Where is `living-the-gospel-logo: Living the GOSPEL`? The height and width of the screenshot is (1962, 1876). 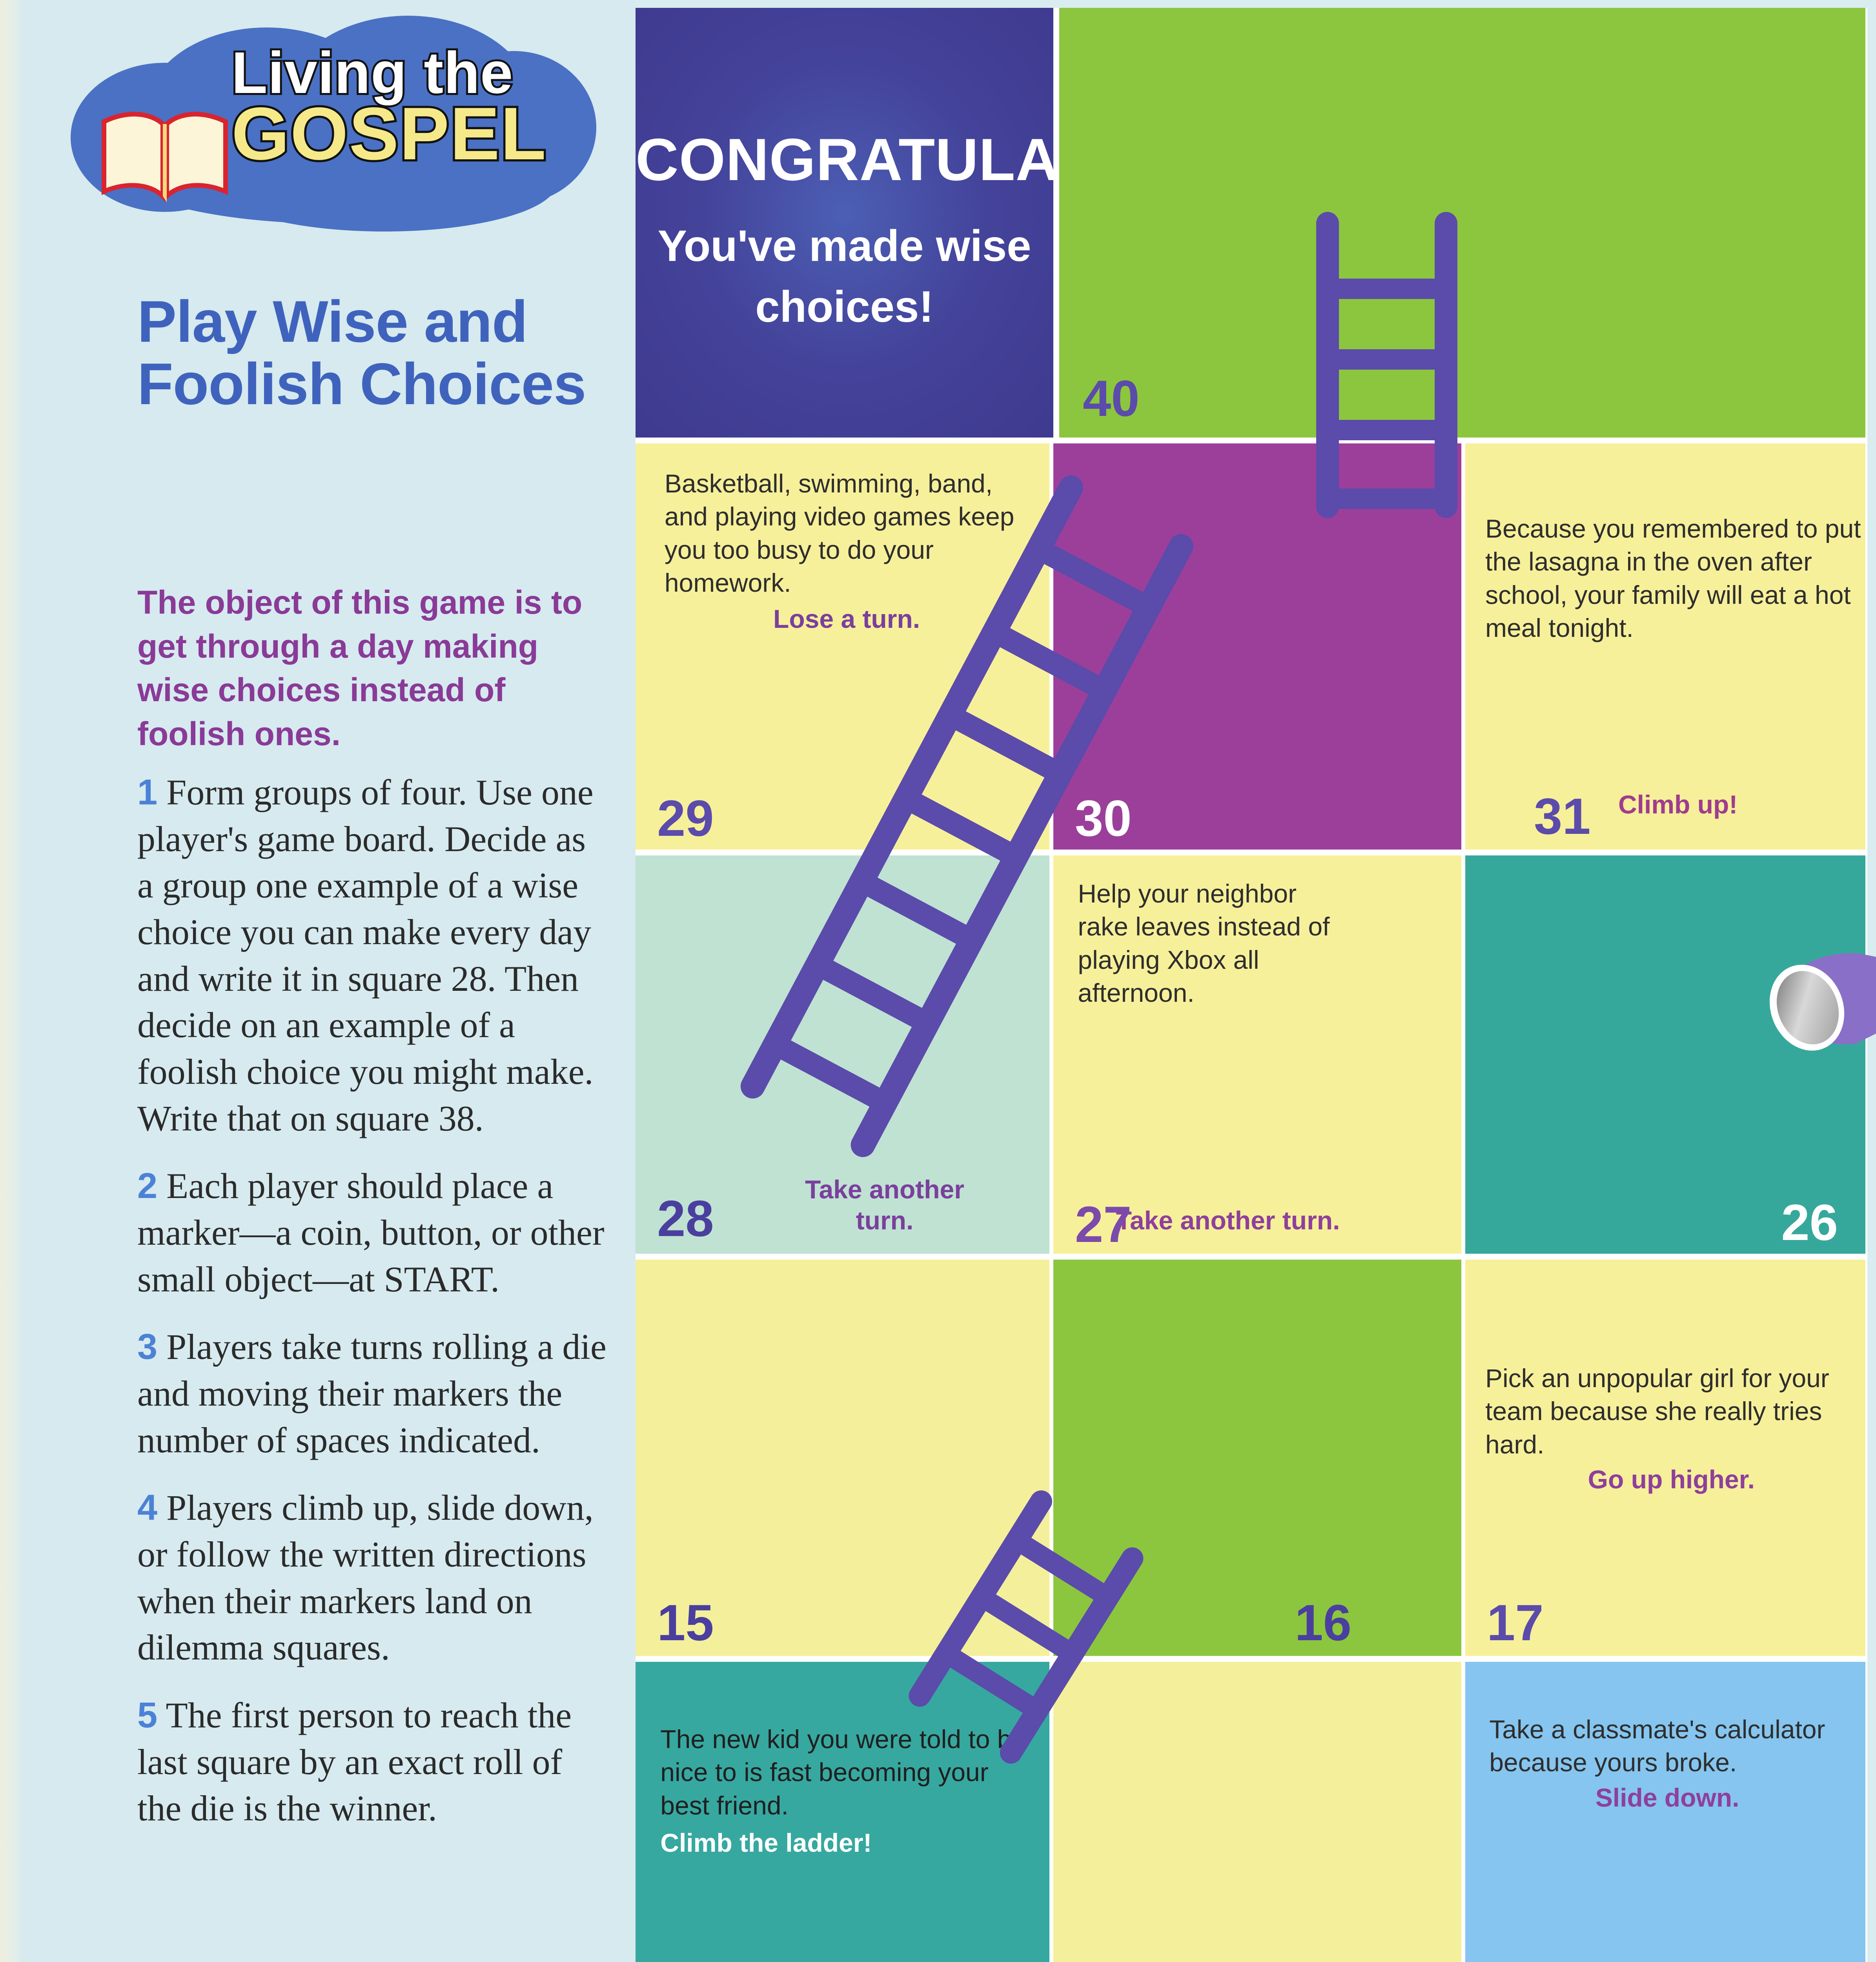
living-the-gospel-logo: Living the GOSPEL is located at coordinates (325, 124).